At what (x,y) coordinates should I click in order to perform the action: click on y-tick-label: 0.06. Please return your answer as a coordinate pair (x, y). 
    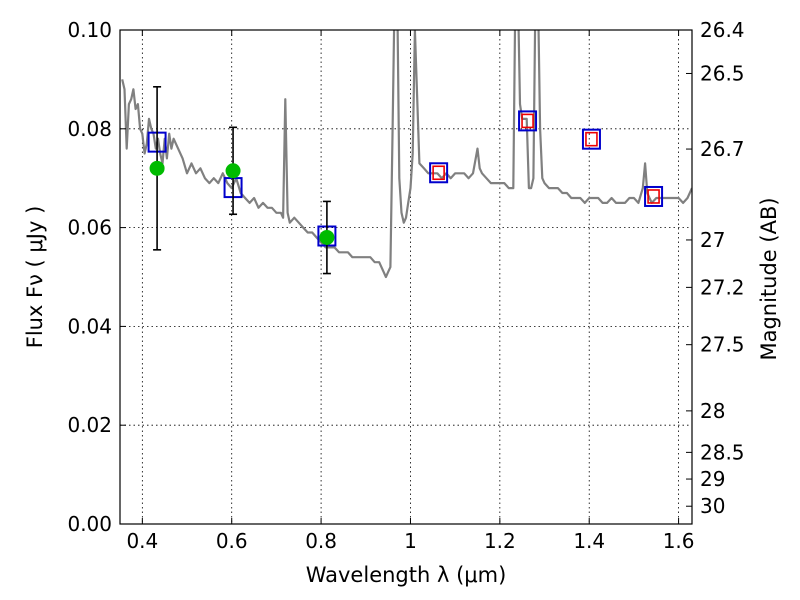
    Looking at the image, I should click on (89, 228).